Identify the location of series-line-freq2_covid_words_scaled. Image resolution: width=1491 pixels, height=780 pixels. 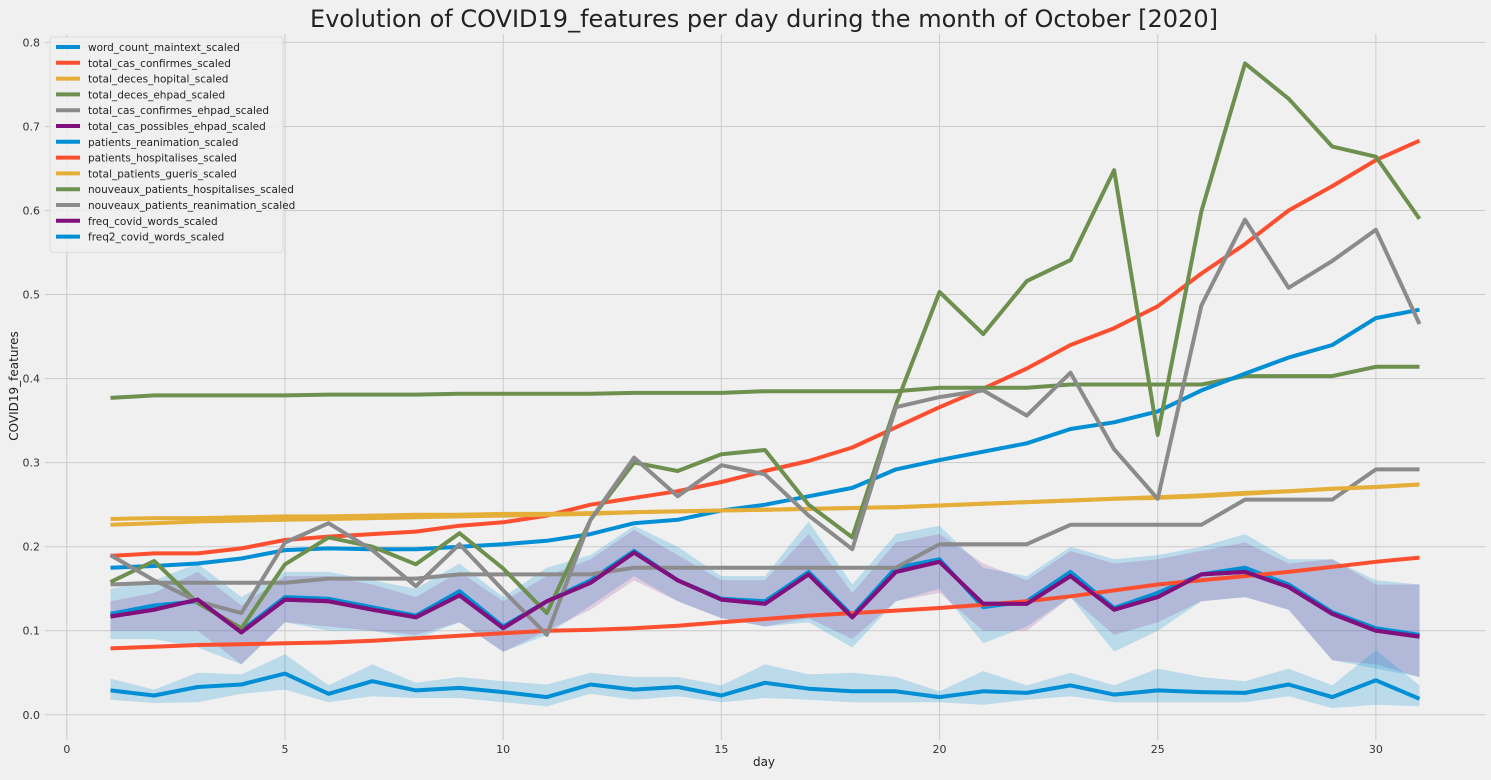
(765, 686).